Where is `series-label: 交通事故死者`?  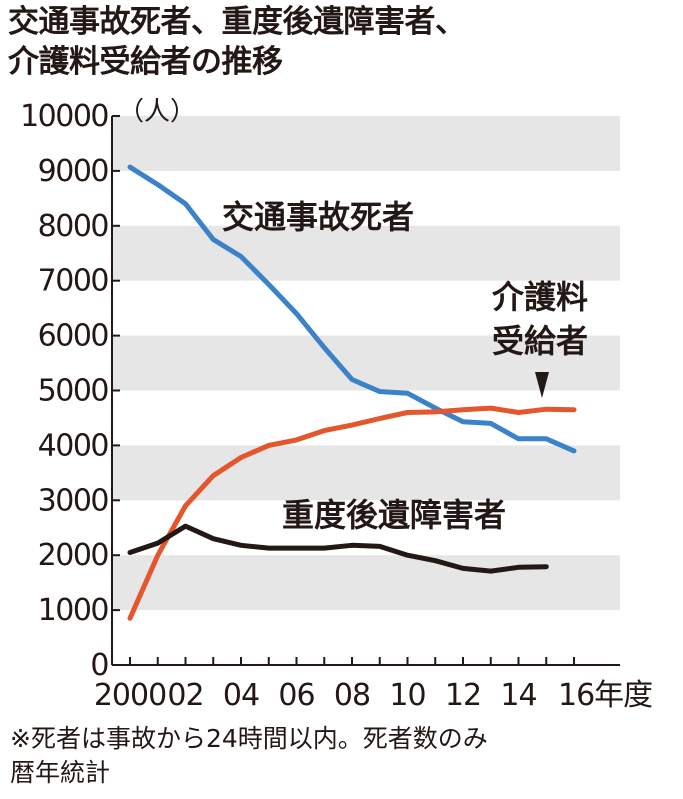 series-label: 交通事故死者 is located at coordinates (318, 217).